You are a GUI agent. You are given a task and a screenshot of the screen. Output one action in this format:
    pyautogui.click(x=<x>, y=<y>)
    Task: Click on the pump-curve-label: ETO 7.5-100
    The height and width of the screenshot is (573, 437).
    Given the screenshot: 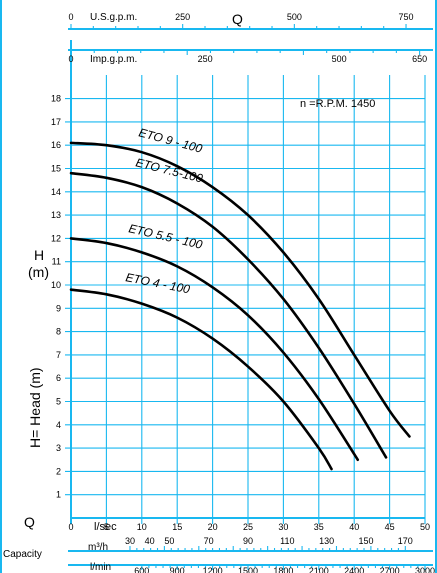 What is the action you would take?
    pyautogui.click(x=169, y=170)
    